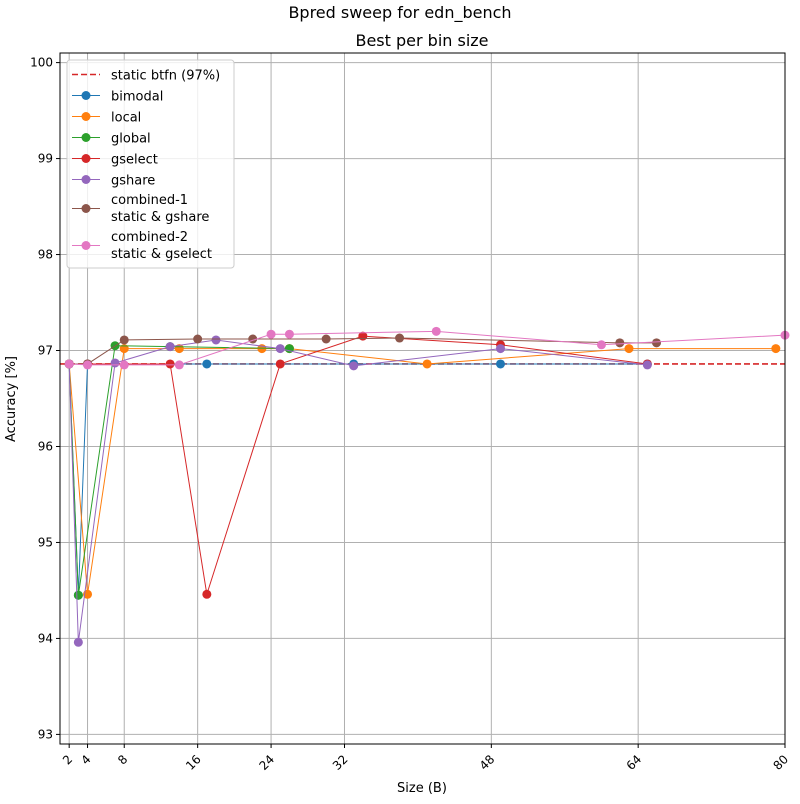  I want to click on legend-entry: bimodal, so click(117, 97).